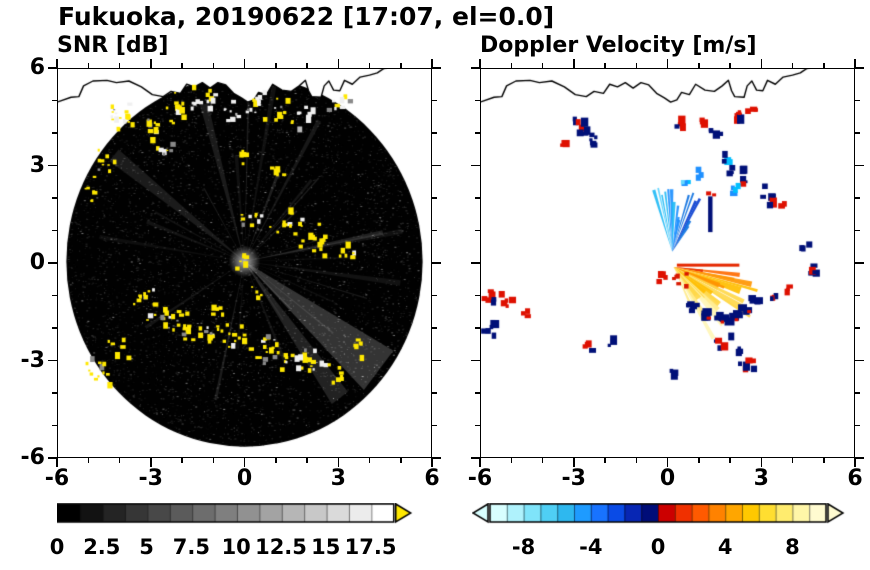 This screenshot has height=570, width=870. I want to click on colorbar-tick-label: 8, so click(792, 547).